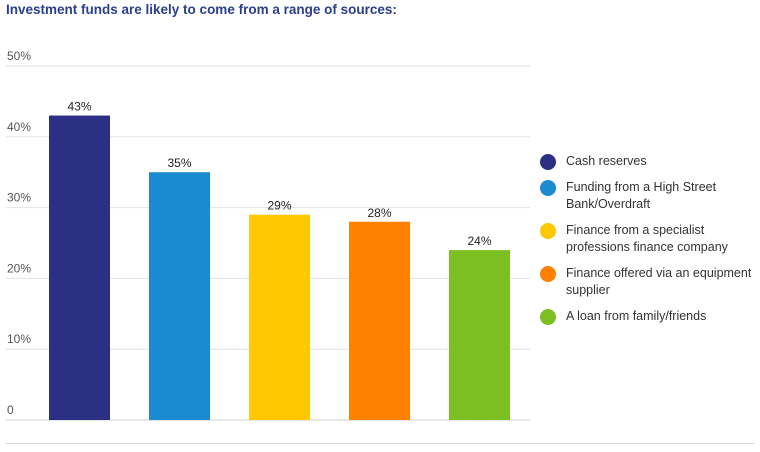  I want to click on bottom-divider, so click(380, 443).